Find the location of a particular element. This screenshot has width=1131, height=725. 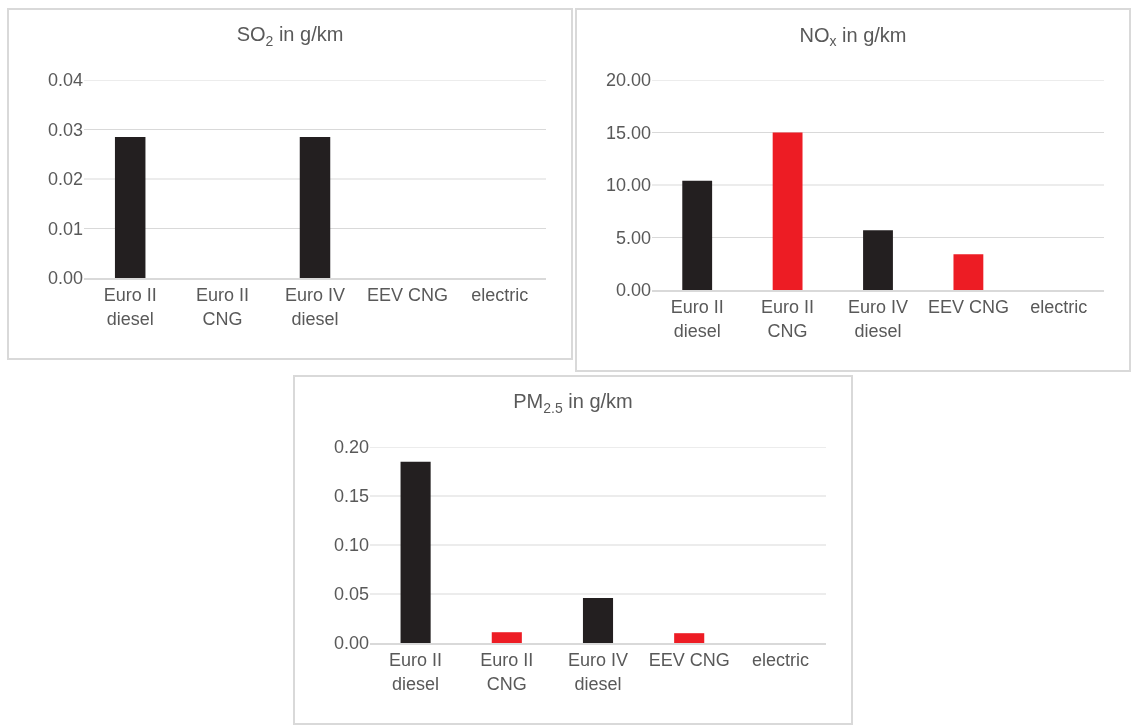

y-tick-label: 0.01 is located at coordinates (65, 228).